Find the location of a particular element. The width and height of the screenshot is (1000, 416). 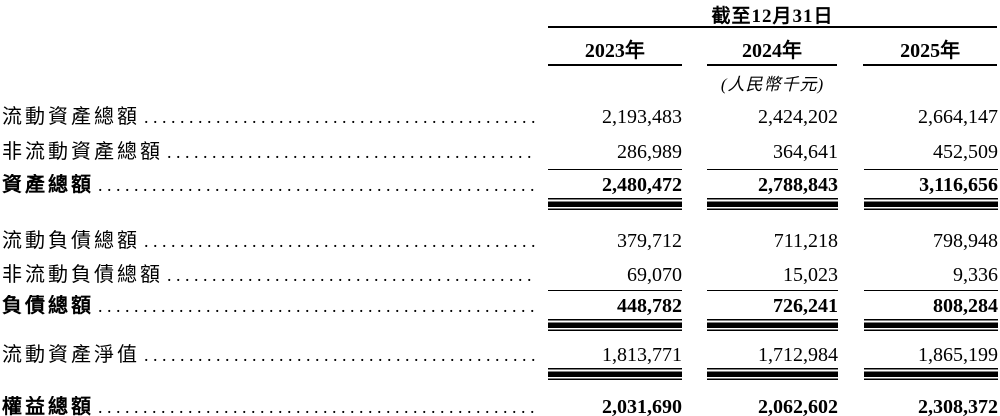

row-value-2023: 379,712 is located at coordinates (649, 241).